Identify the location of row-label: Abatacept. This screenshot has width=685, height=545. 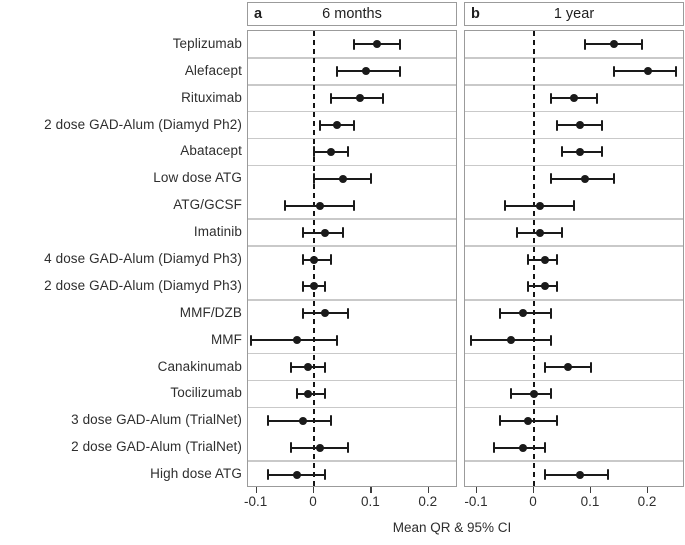
(211, 151).